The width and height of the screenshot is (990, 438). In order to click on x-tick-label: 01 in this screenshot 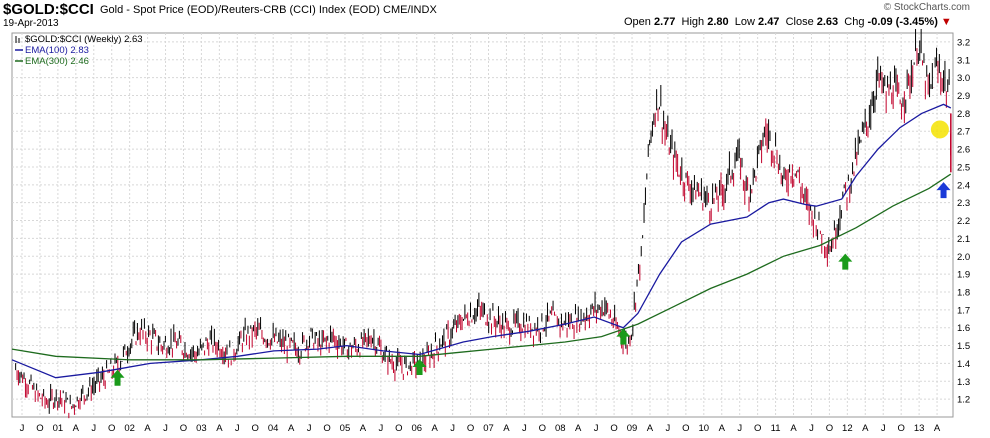, I will do `click(58, 428)`.